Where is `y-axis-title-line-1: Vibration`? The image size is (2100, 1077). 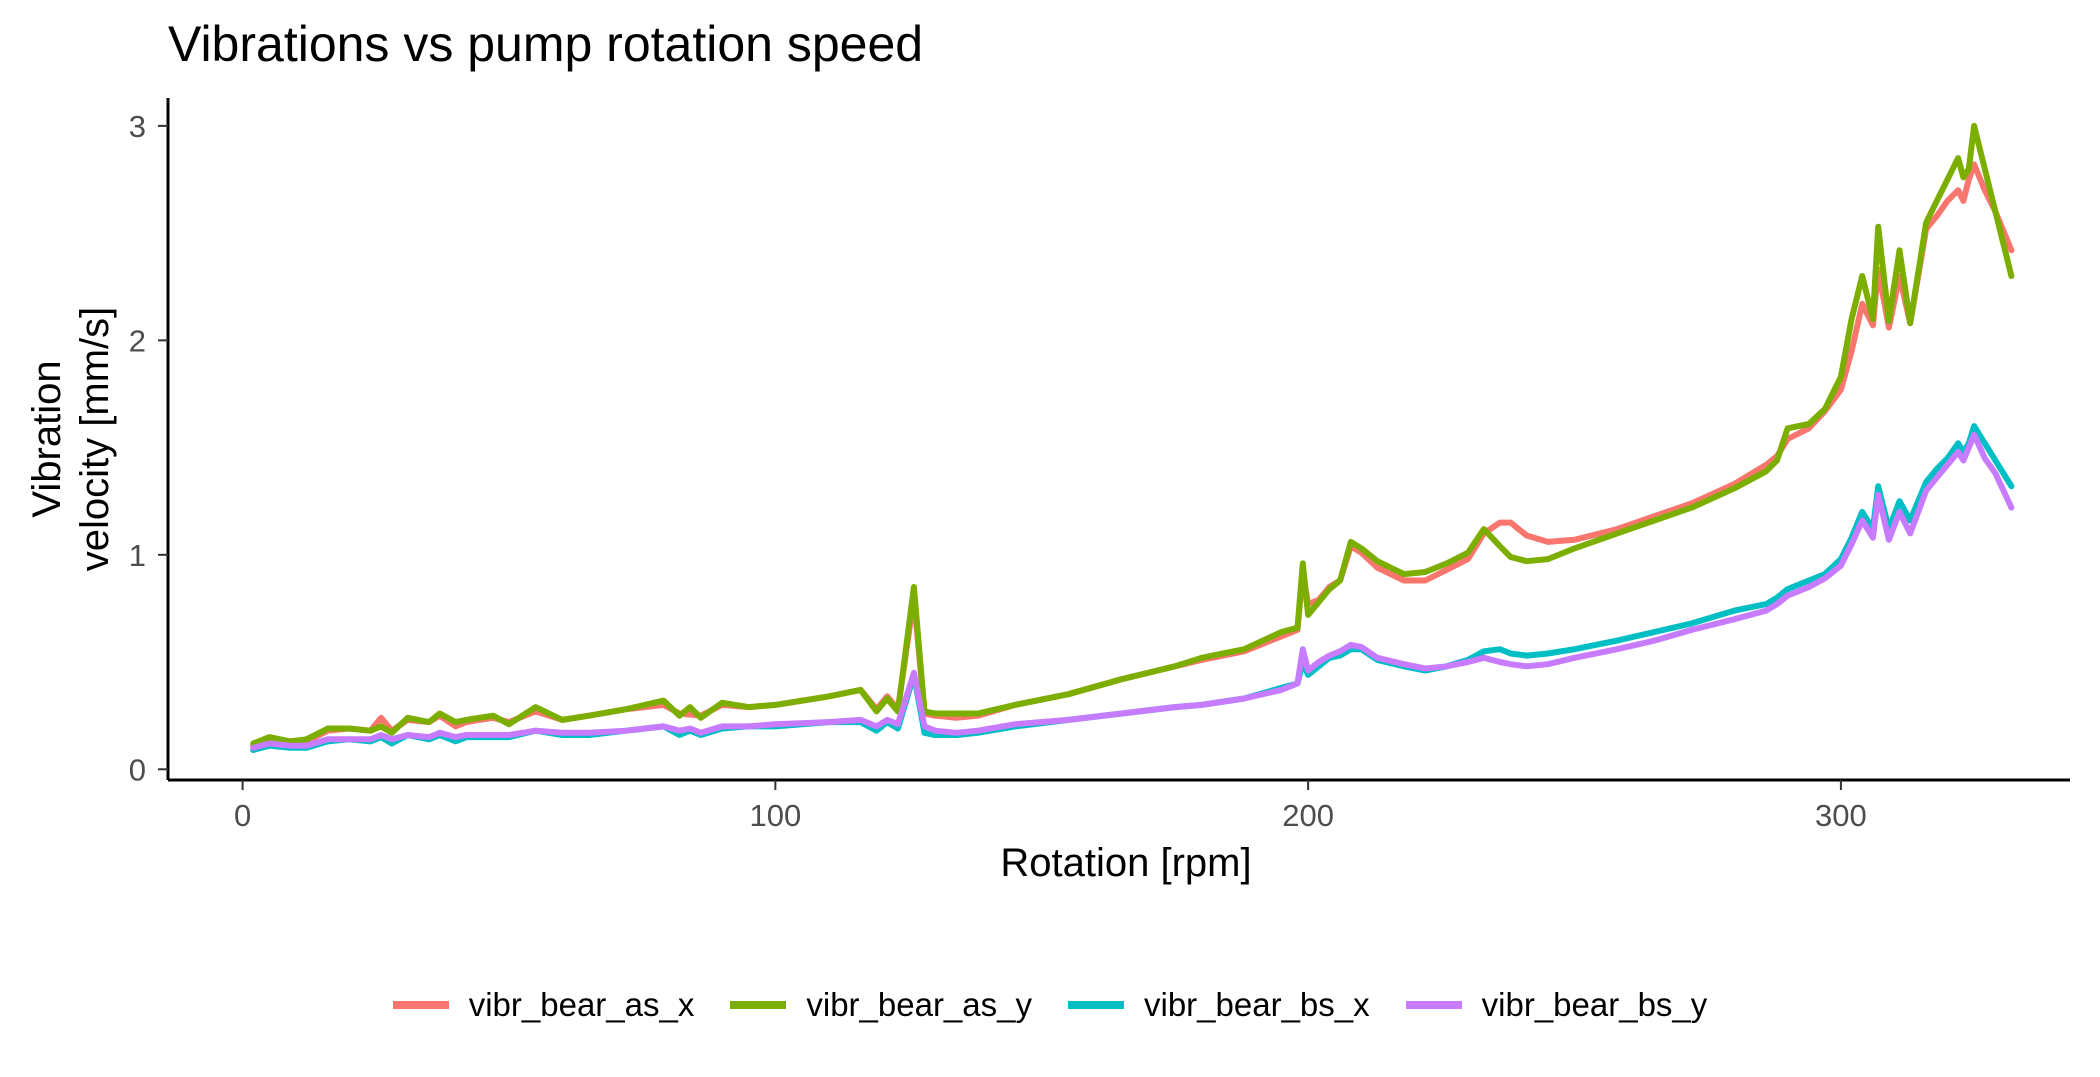
y-axis-title-line-1: Vibration is located at coordinates (47, 438).